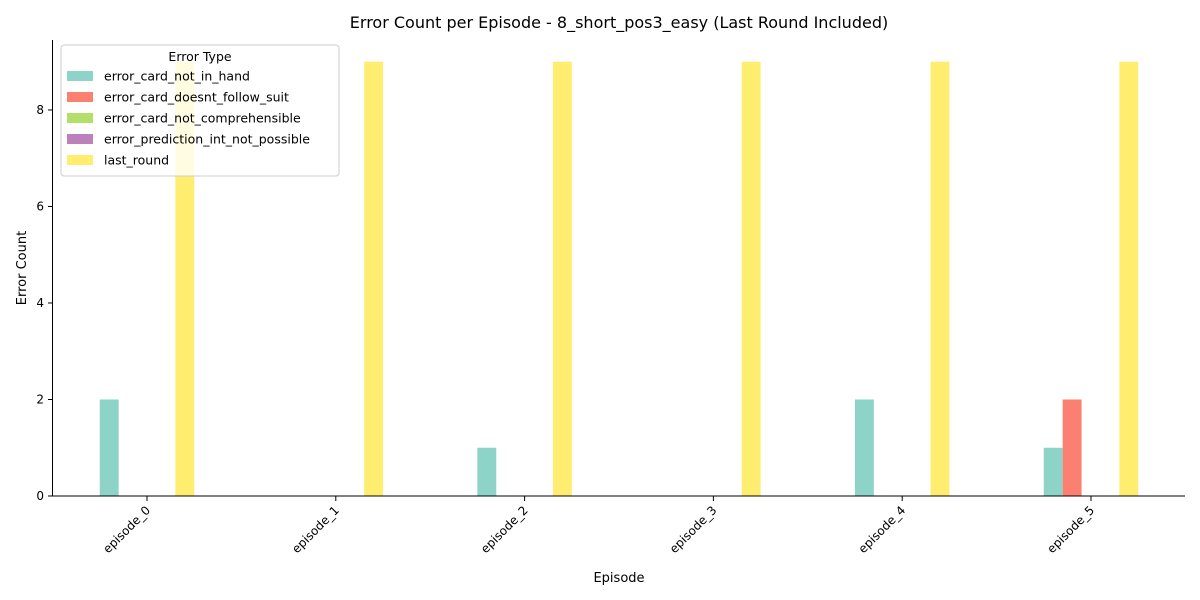 The image size is (1200, 600). Describe the element at coordinates (40, 206) in the screenshot. I see `y-tick-label: 6` at that location.